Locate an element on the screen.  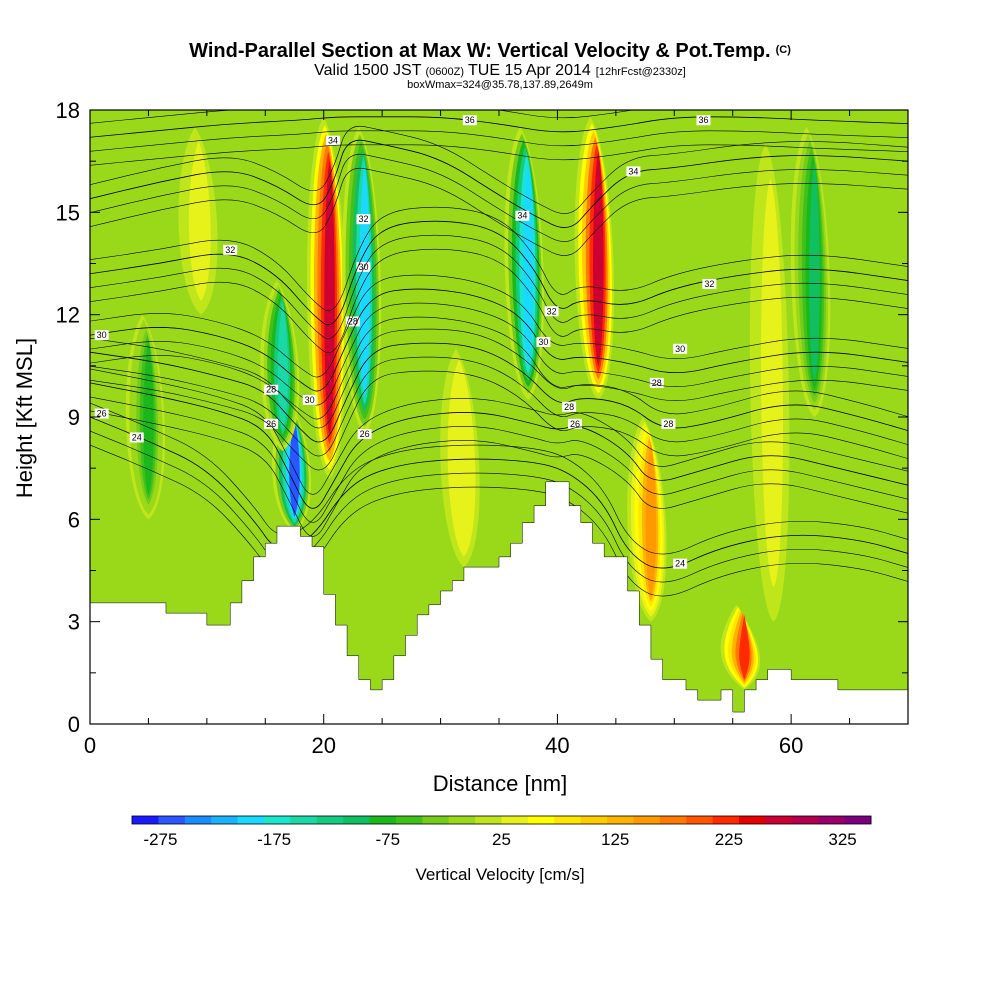
isentrope-label: 36 is located at coordinates (703, 120).